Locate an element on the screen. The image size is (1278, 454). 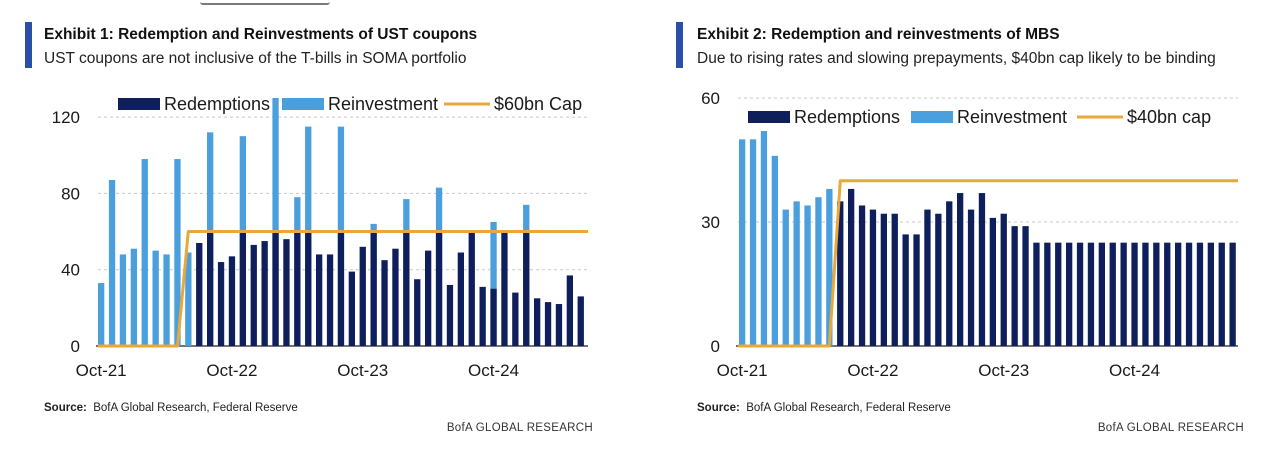
cap-line is located at coordinates (343, 289).